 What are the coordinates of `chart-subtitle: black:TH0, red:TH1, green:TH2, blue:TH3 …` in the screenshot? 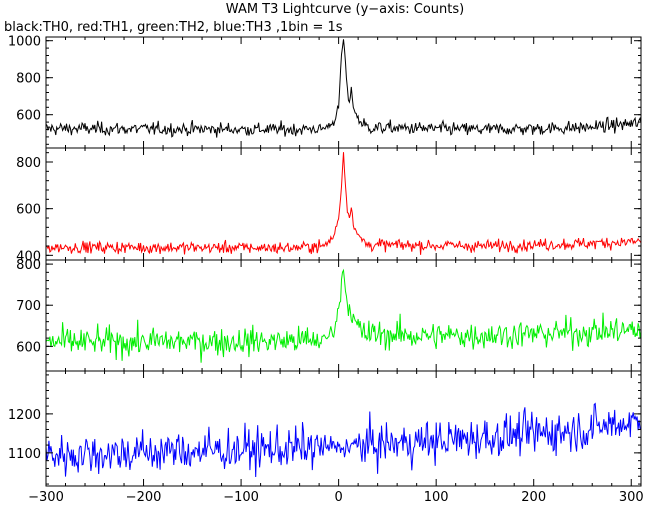 It's located at (173, 27).